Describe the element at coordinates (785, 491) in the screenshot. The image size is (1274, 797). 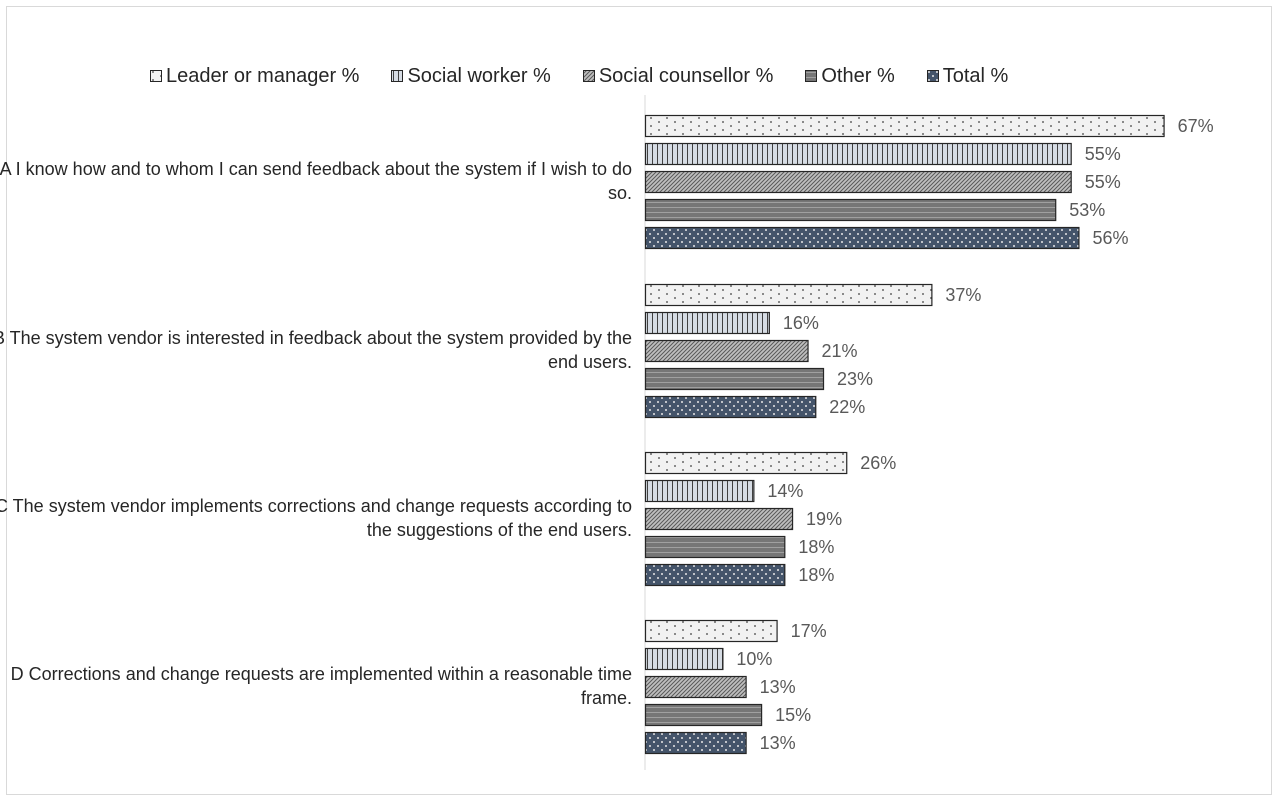
I see `data-label: 14%` at that location.